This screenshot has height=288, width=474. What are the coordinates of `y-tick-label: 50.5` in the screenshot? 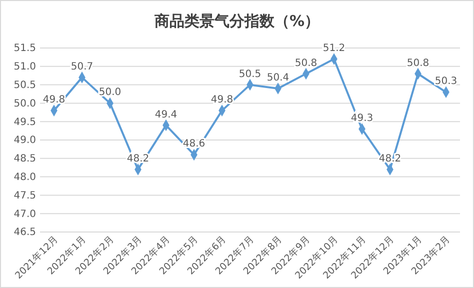 It's located at (25, 85).